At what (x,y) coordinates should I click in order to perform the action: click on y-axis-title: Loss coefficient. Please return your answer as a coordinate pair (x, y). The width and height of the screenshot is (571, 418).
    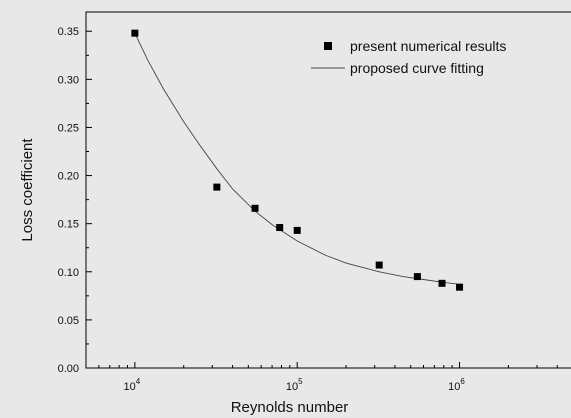
    Looking at the image, I should click on (27, 190).